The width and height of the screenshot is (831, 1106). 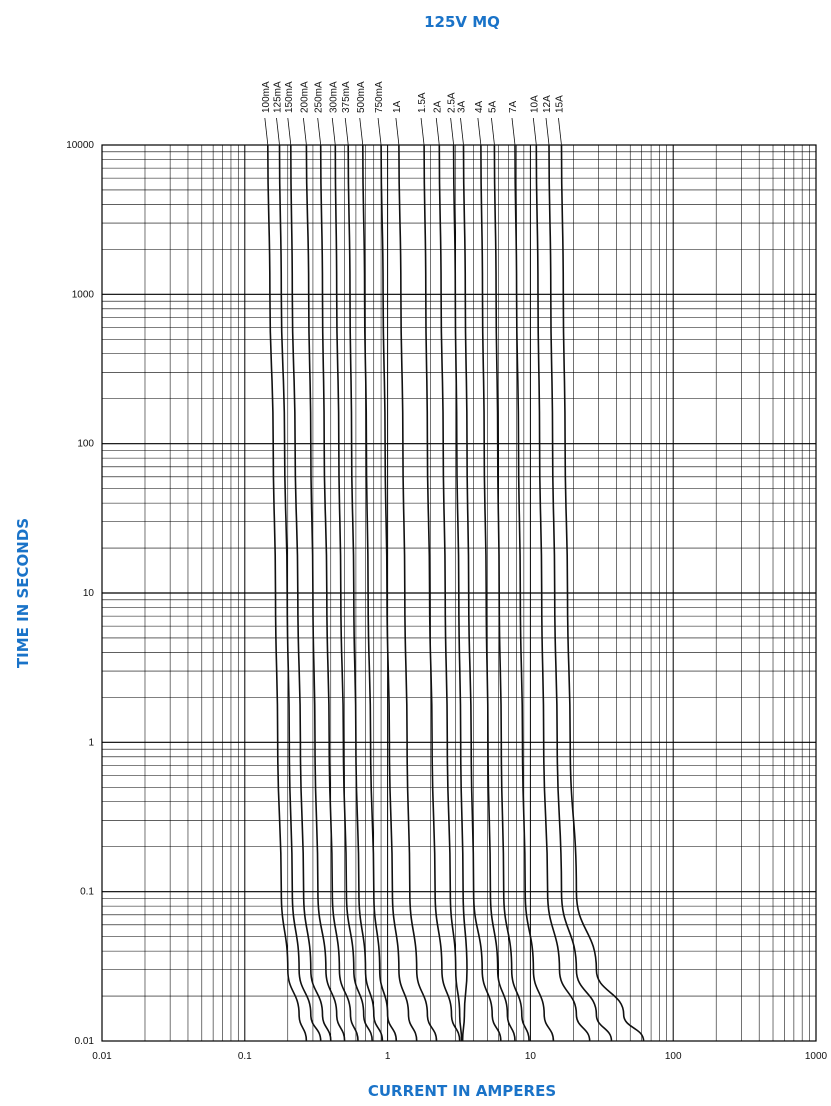 What do you see at coordinates (450, 593) in the screenshot?
I see `curve-2A` at bounding box center [450, 593].